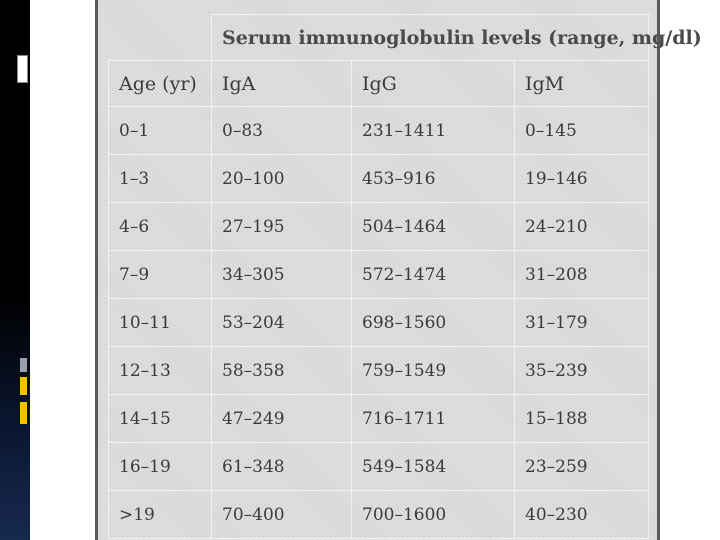  What do you see at coordinates (281, 226) in the screenshot?
I see `cell-iga: 27–195` at bounding box center [281, 226].